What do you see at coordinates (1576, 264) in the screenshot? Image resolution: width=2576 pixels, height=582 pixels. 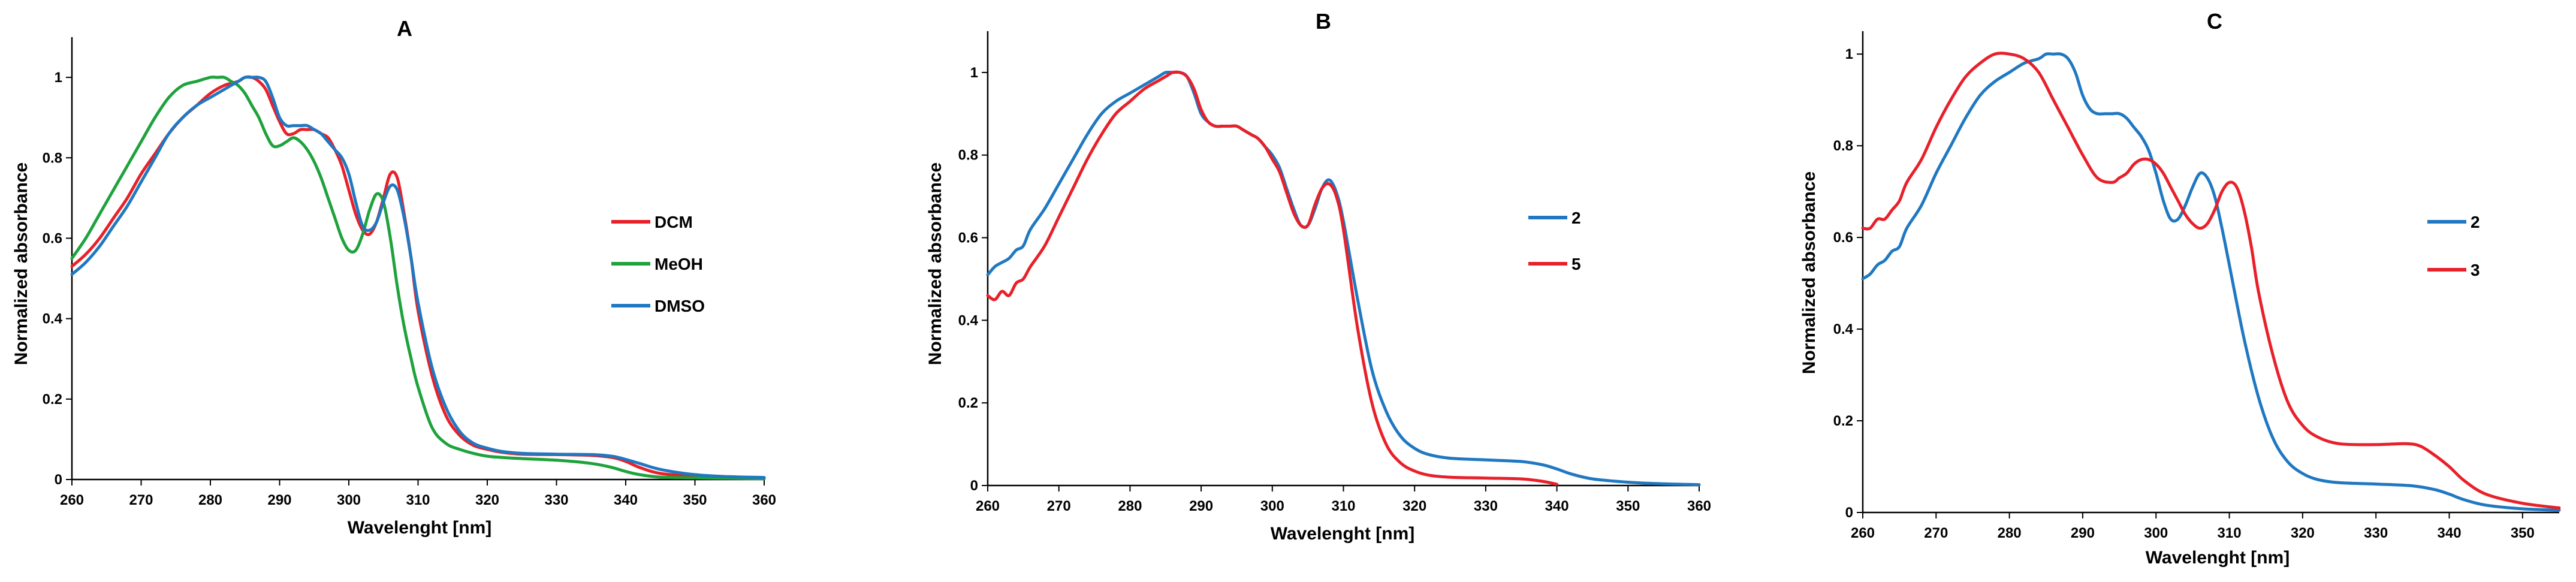 I see `legend-label-5: 5` at bounding box center [1576, 264].